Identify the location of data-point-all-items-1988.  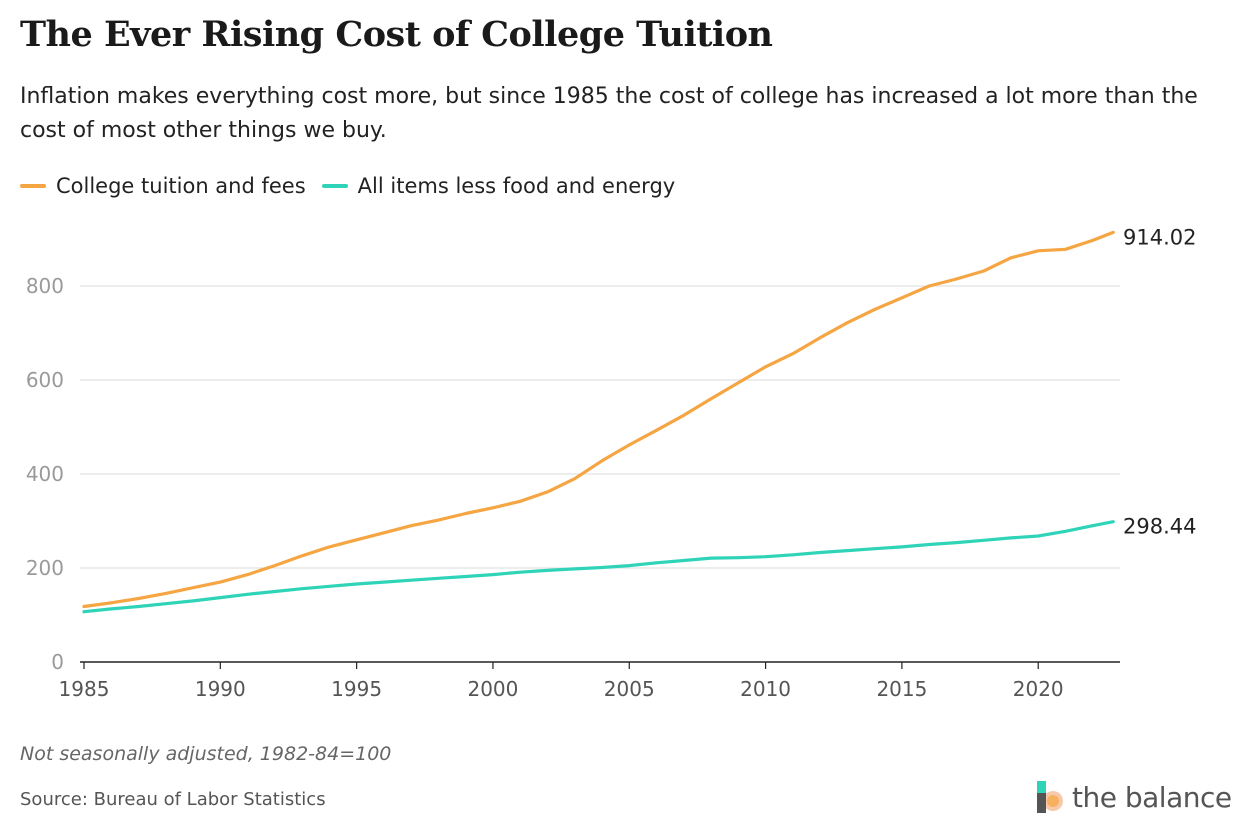
(166, 604).